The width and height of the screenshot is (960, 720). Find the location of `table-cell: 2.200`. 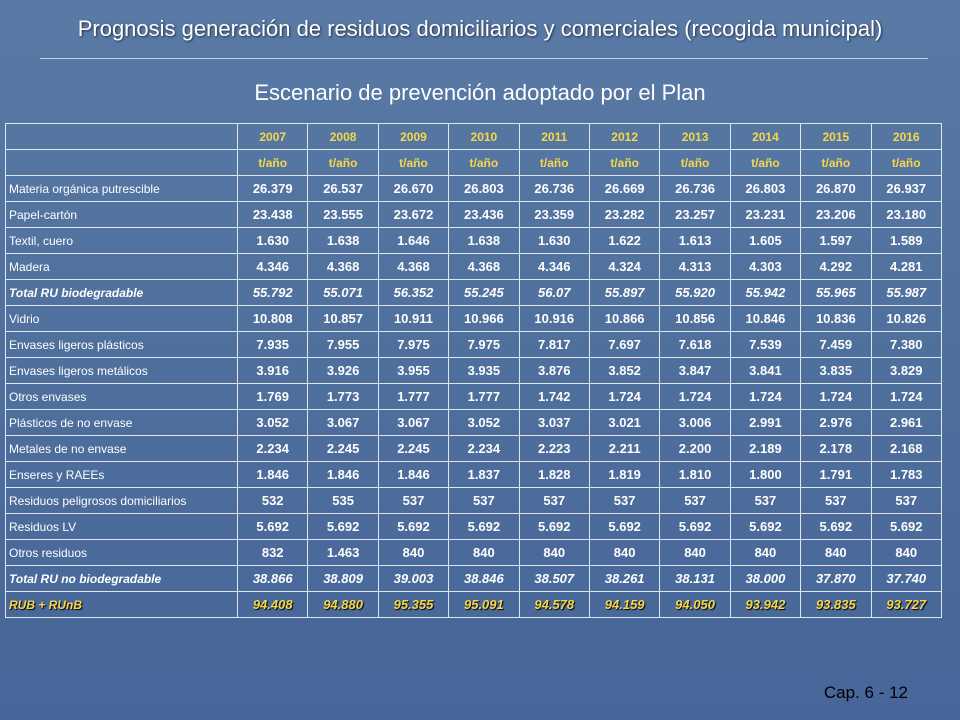

table-cell: 2.200 is located at coordinates (695, 448).